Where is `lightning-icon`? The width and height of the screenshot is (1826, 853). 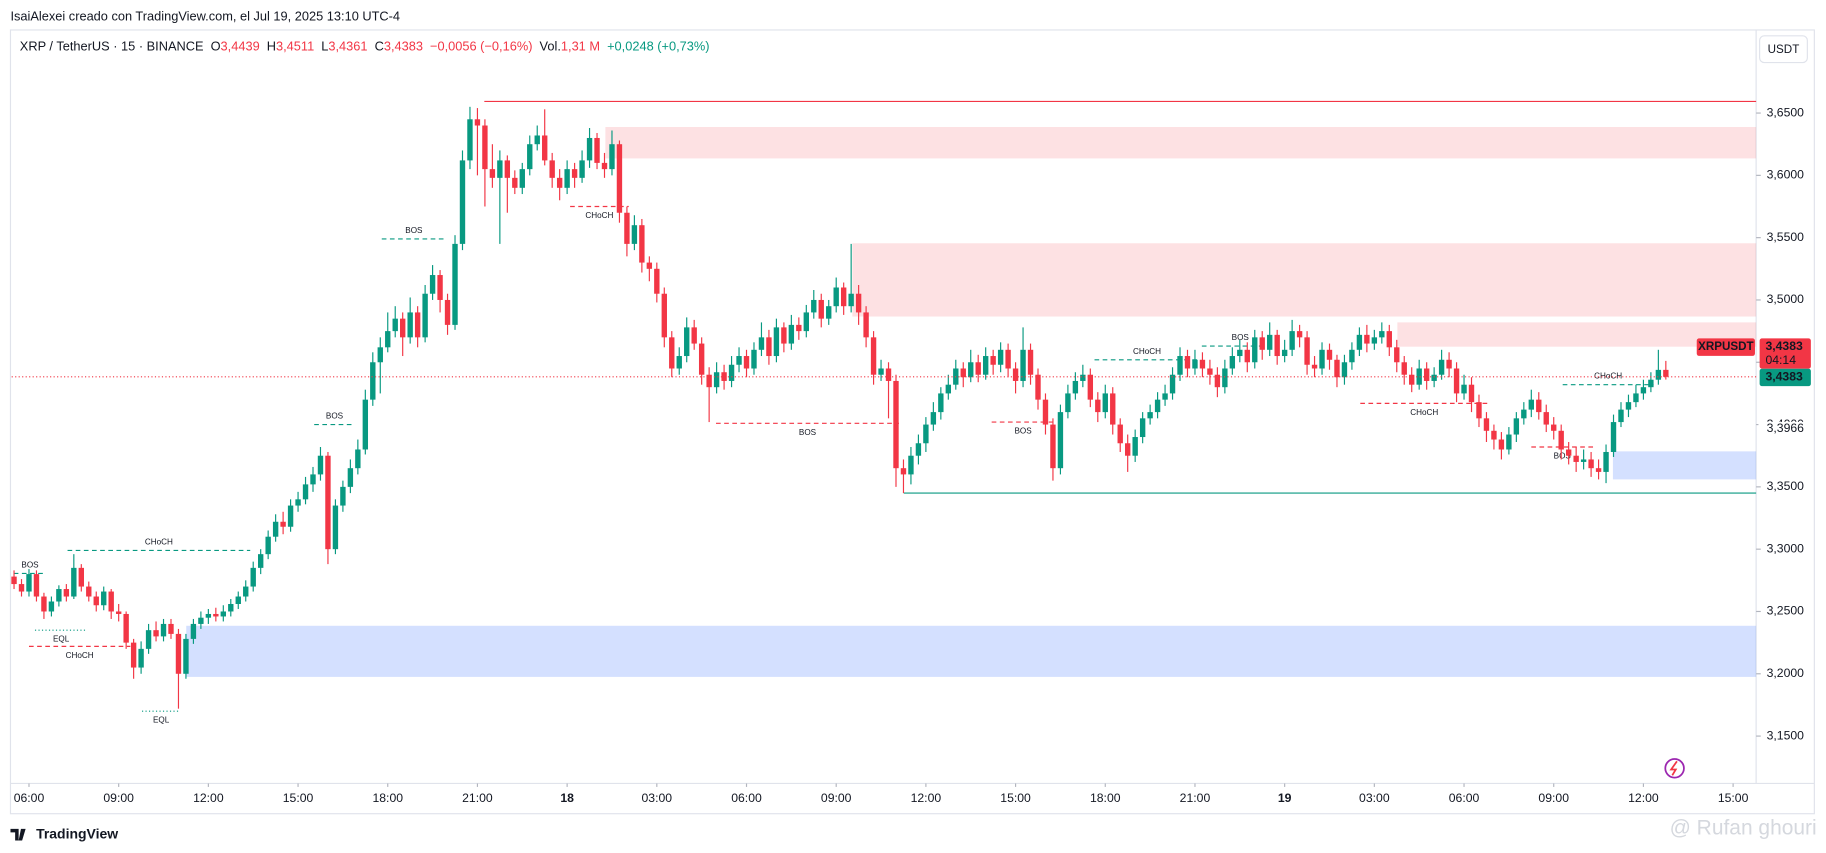
lightning-icon is located at coordinates (1674, 768).